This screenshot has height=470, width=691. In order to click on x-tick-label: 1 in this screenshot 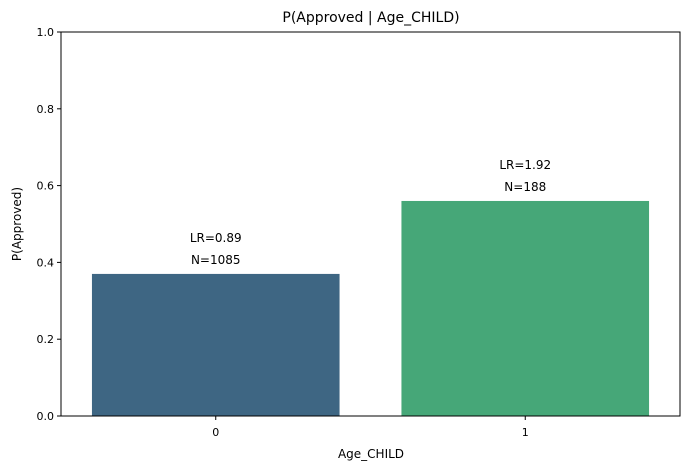, I will do `click(525, 432)`.